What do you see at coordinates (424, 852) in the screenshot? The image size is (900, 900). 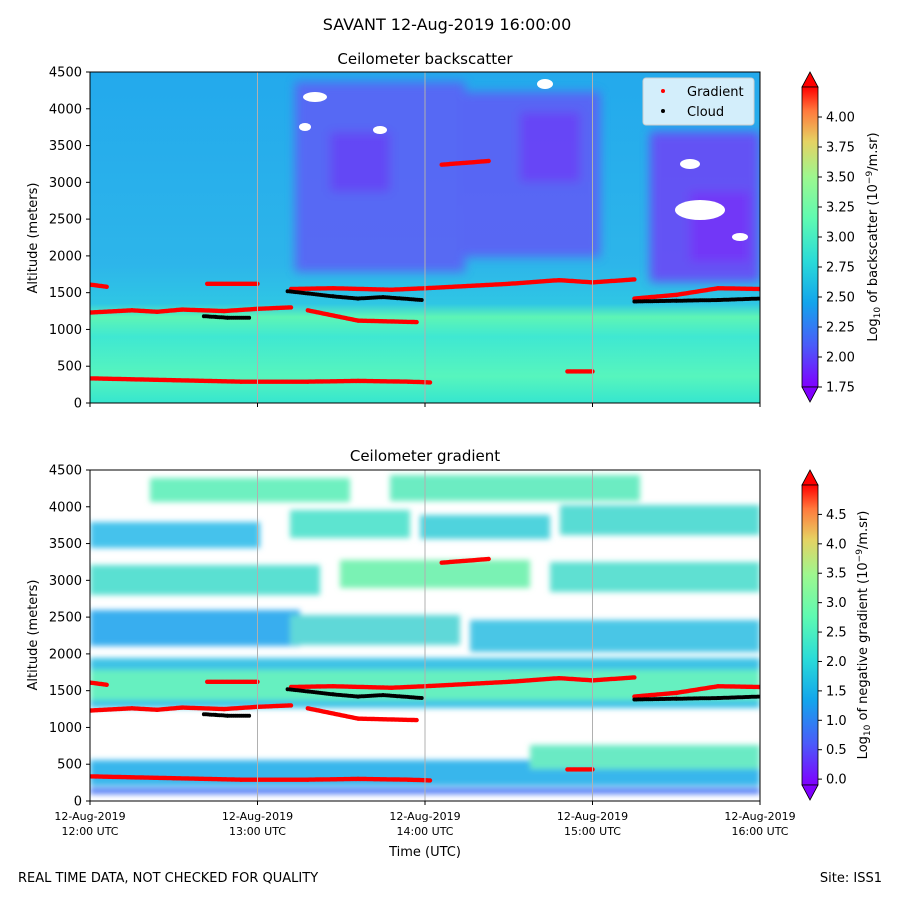 I see `x-axis-label: Time (UTC)` at bounding box center [424, 852].